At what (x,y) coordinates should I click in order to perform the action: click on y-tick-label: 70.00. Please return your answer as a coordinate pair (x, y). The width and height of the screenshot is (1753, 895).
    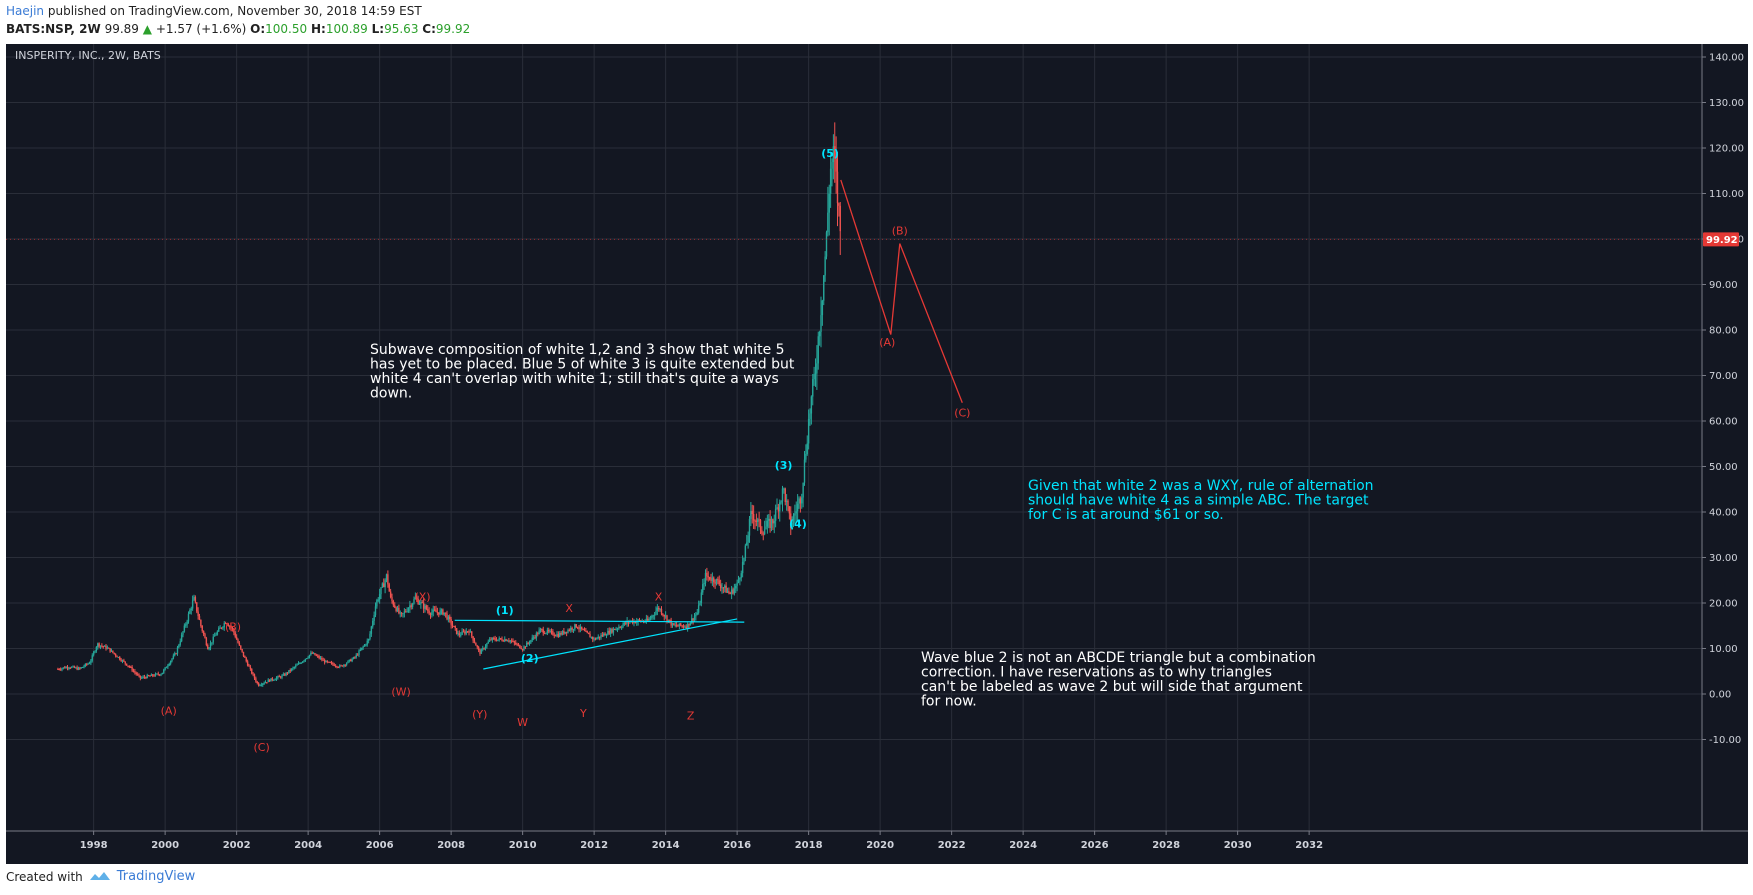
    Looking at the image, I should click on (1723, 376).